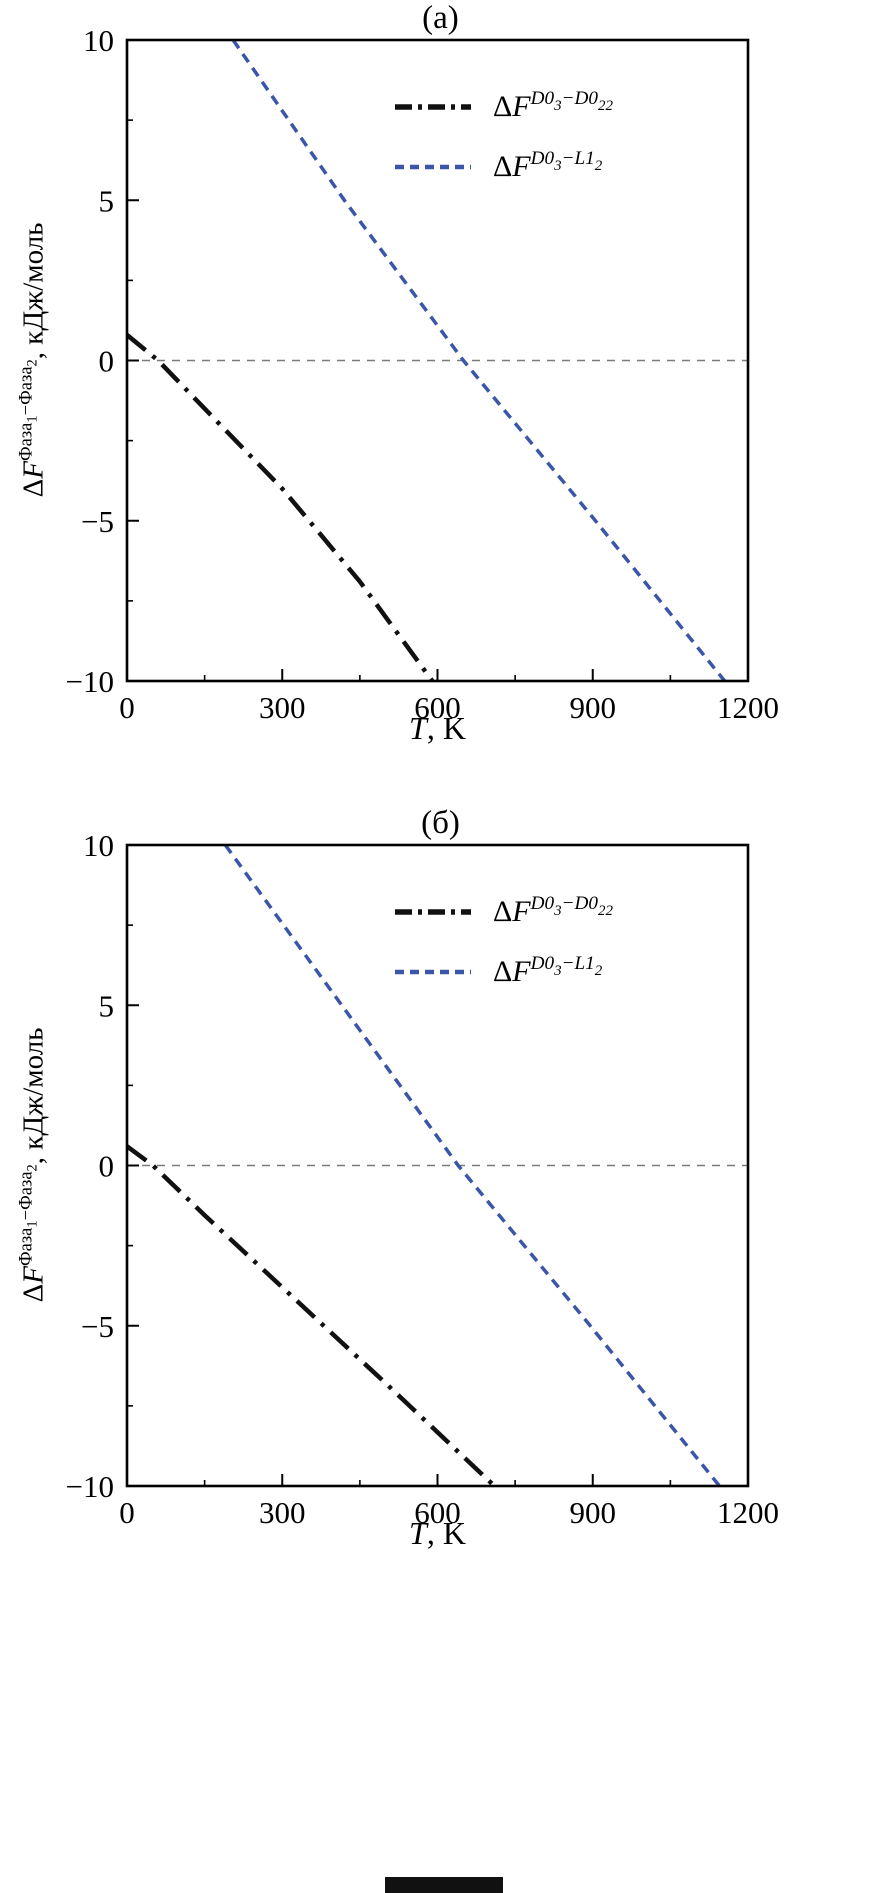  Describe the element at coordinates (440, 823) in the screenshot. I see `panel-title: (б)` at that location.